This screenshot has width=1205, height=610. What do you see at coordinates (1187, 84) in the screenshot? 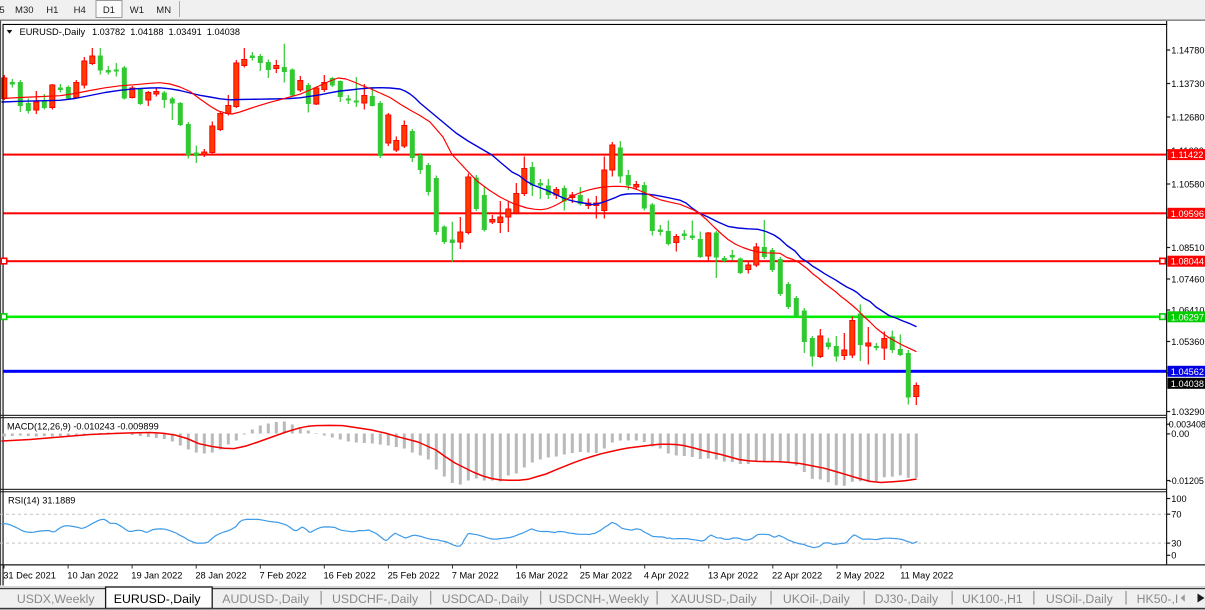
I see `svg-text: 1.13730` at bounding box center [1187, 84].